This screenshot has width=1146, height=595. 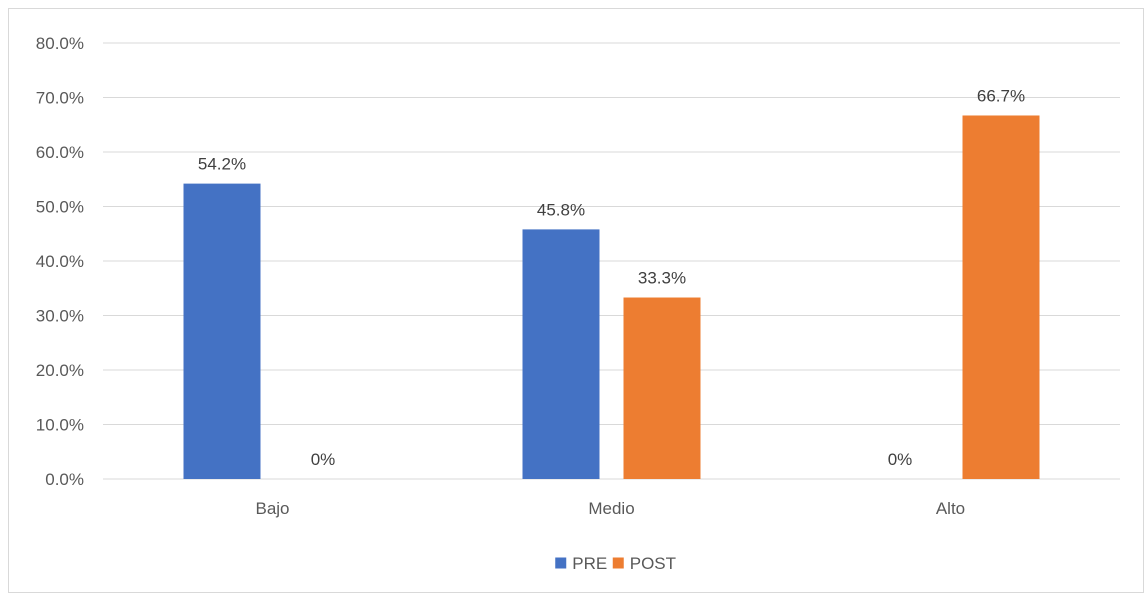 What do you see at coordinates (561, 563) in the screenshot?
I see `legend-swatch-pre` at bounding box center [561, 563].